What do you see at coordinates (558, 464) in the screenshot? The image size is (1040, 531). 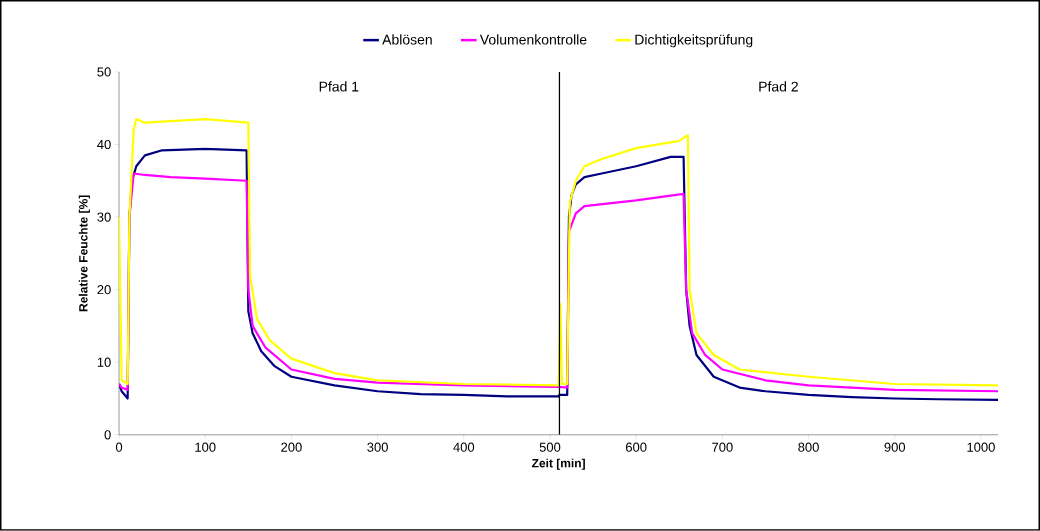 I see `x-axis-title: Zeit [min]` at bounding box center [558, 464].